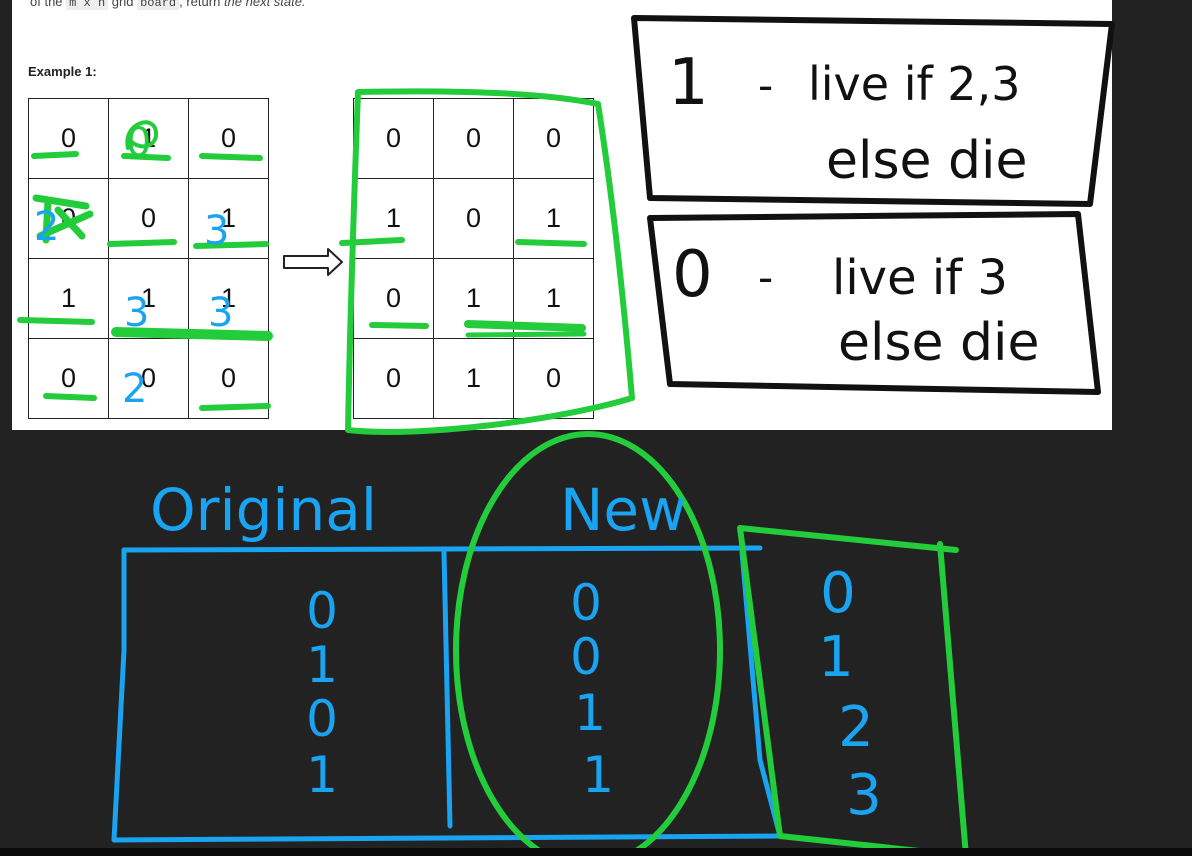 Image resolution: width=1192 pixels, height=856 pixels. Describe the element at coordinates (122, 4) in the screenshot. I see `intro-middle: grid` at that location.